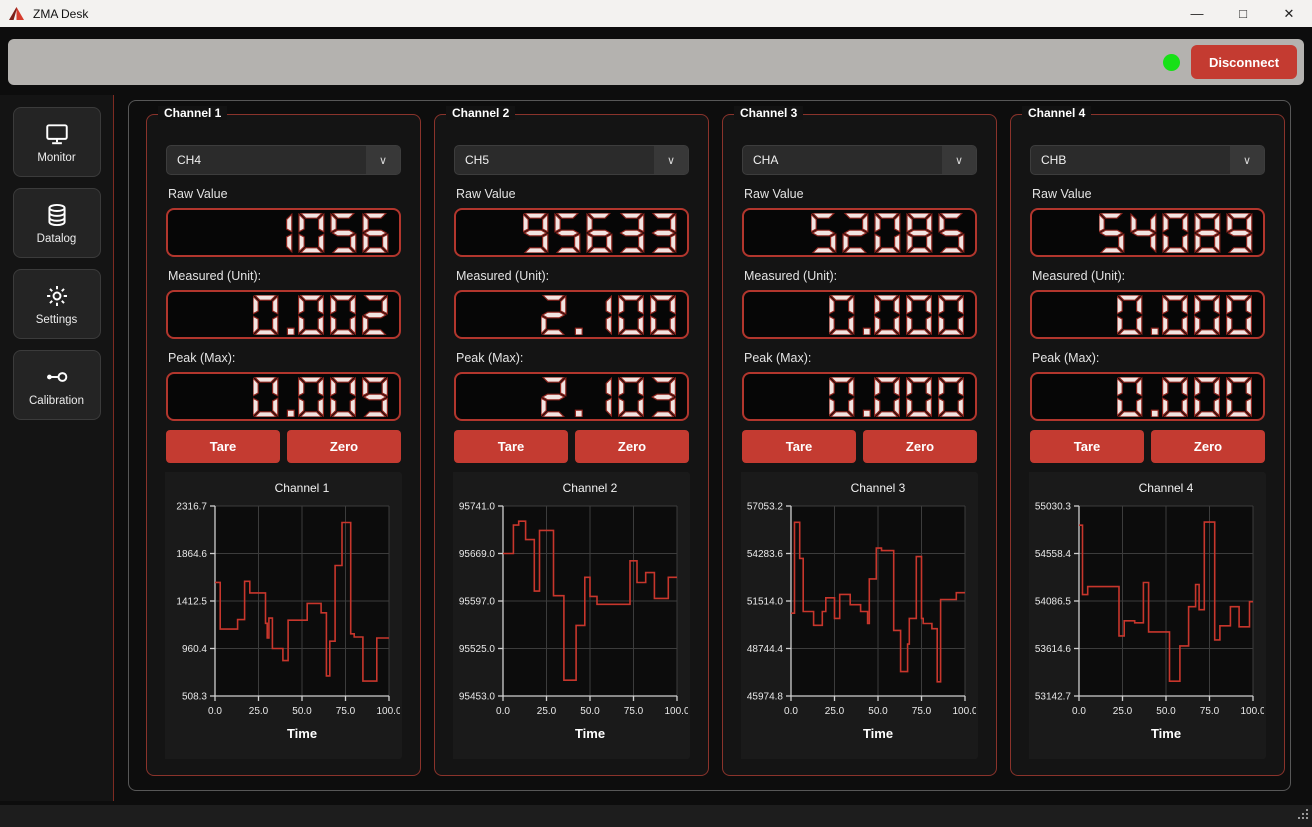  What do you see at coordinates (56, 320) in the screenshot?
I see `sidebar-item-label: Settings` at bounding box center [56, 320].